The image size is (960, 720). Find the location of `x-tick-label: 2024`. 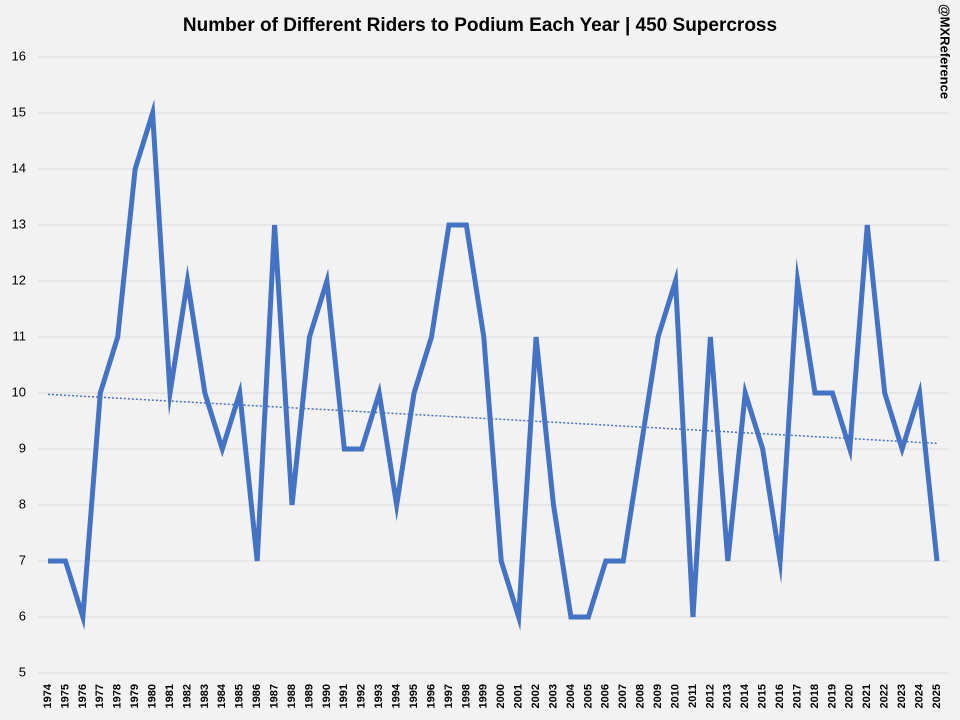

x-tick-label: 2024 is located at coordinates (919, 695).